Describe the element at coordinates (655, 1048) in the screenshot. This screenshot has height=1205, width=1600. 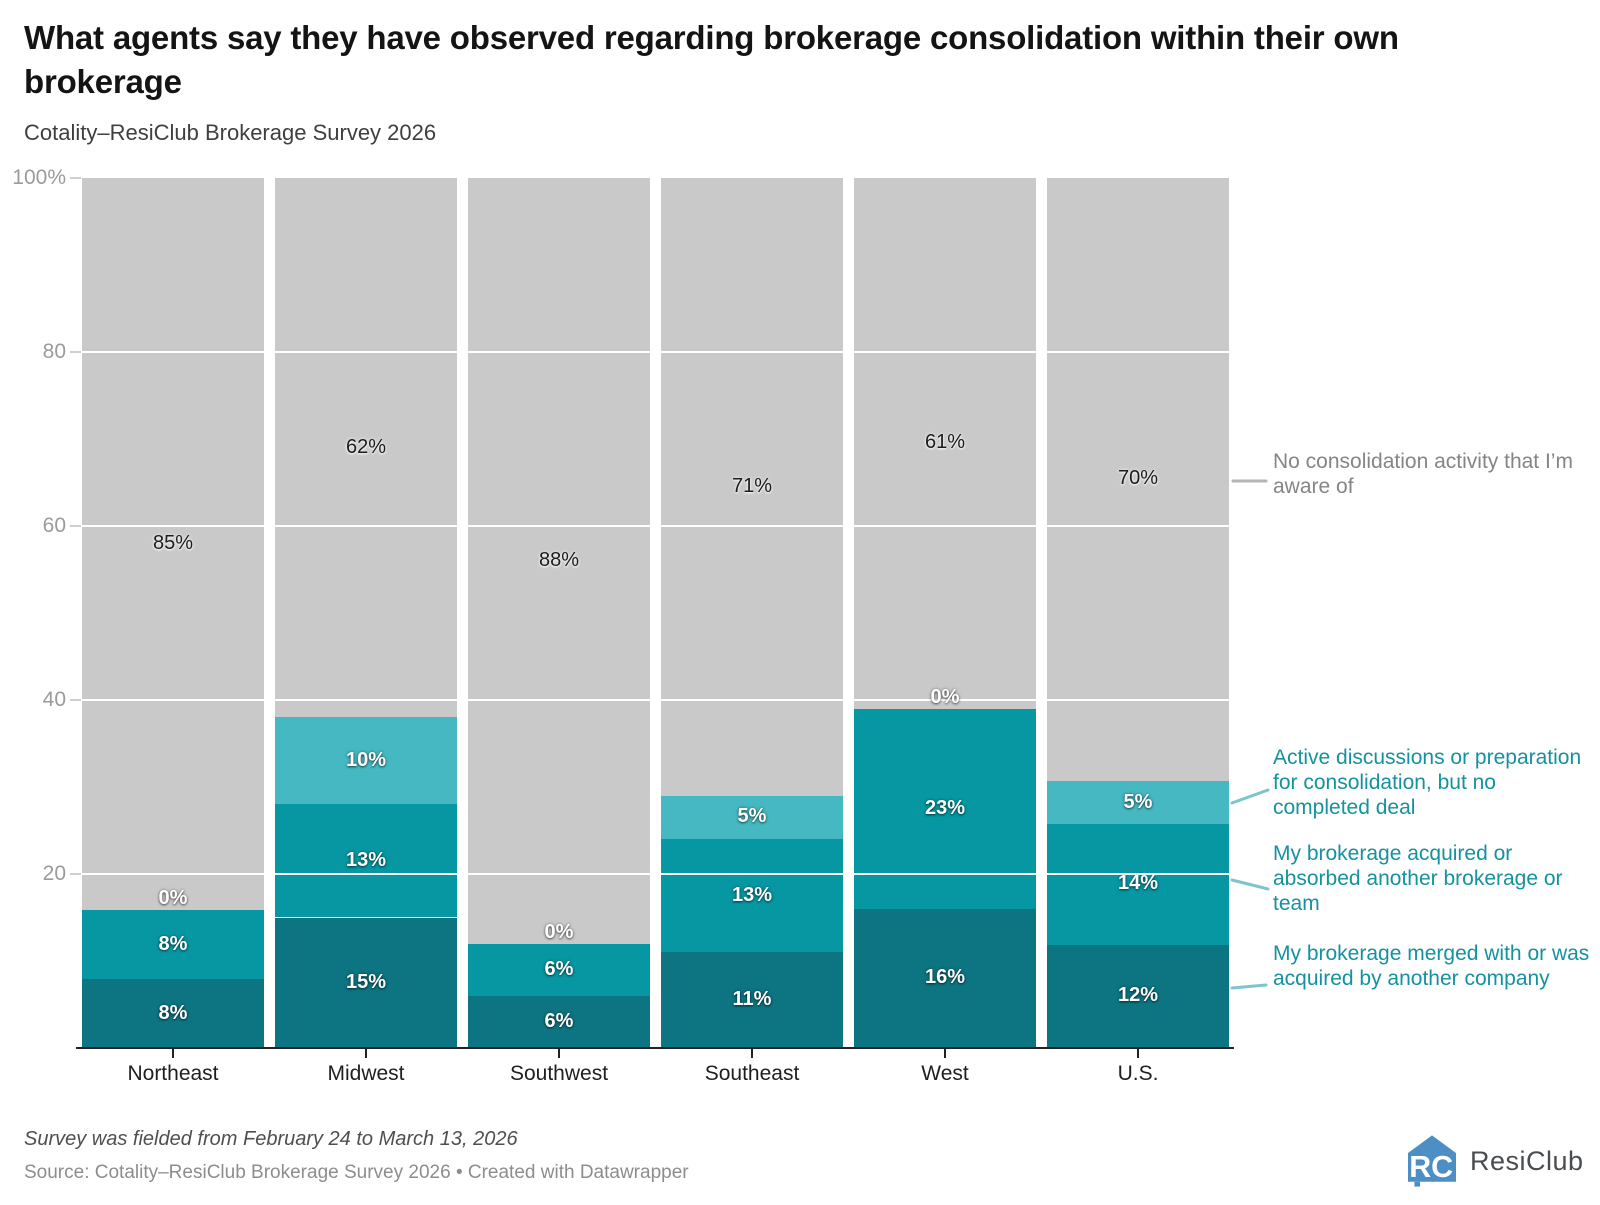
I see `x-axis-line` at that location.